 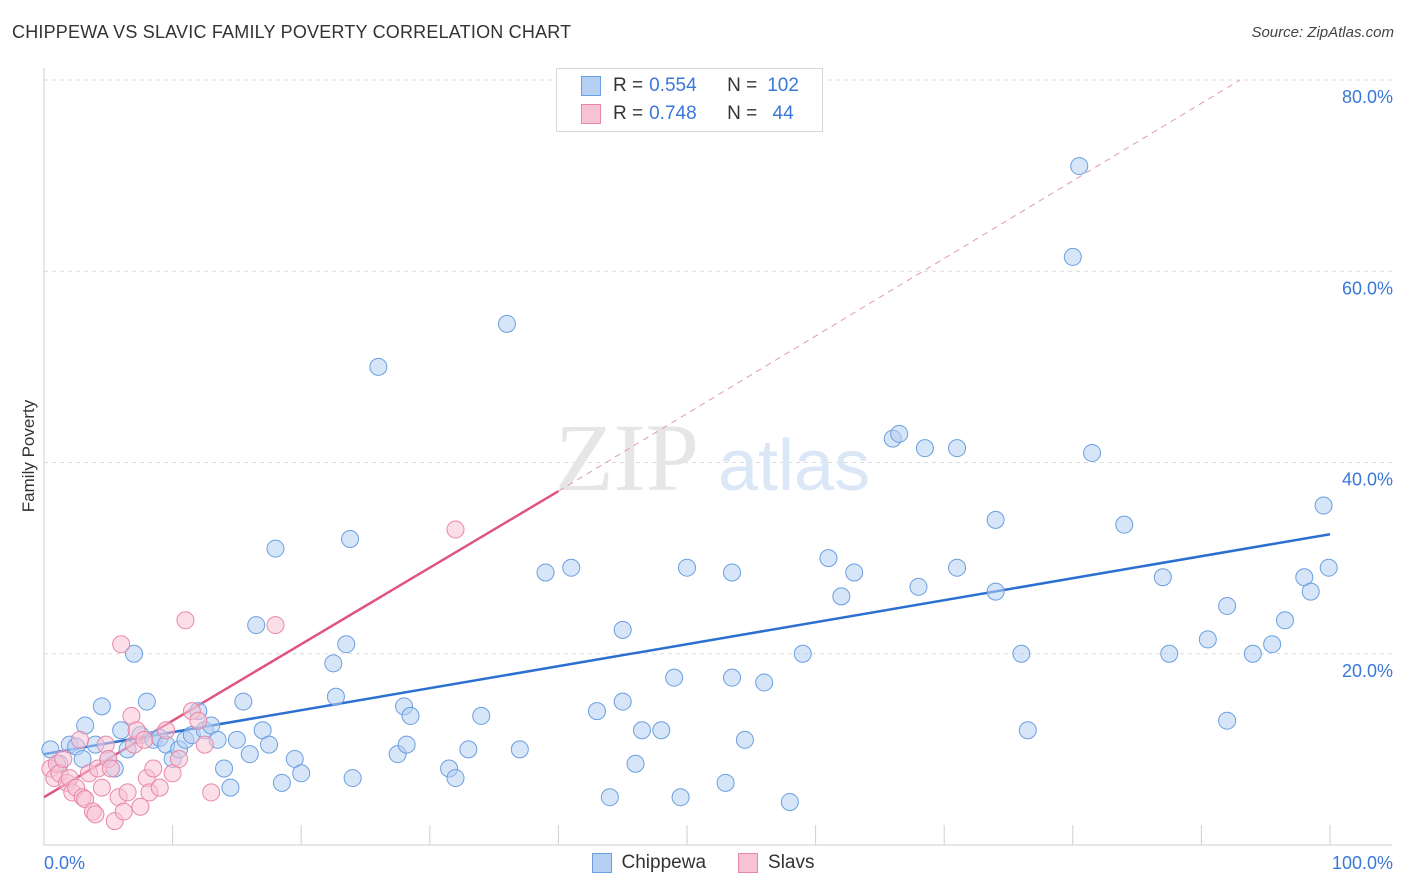 I want to click on source-label: Source: ZipAtlas.com, so click(x=1322, y=32).